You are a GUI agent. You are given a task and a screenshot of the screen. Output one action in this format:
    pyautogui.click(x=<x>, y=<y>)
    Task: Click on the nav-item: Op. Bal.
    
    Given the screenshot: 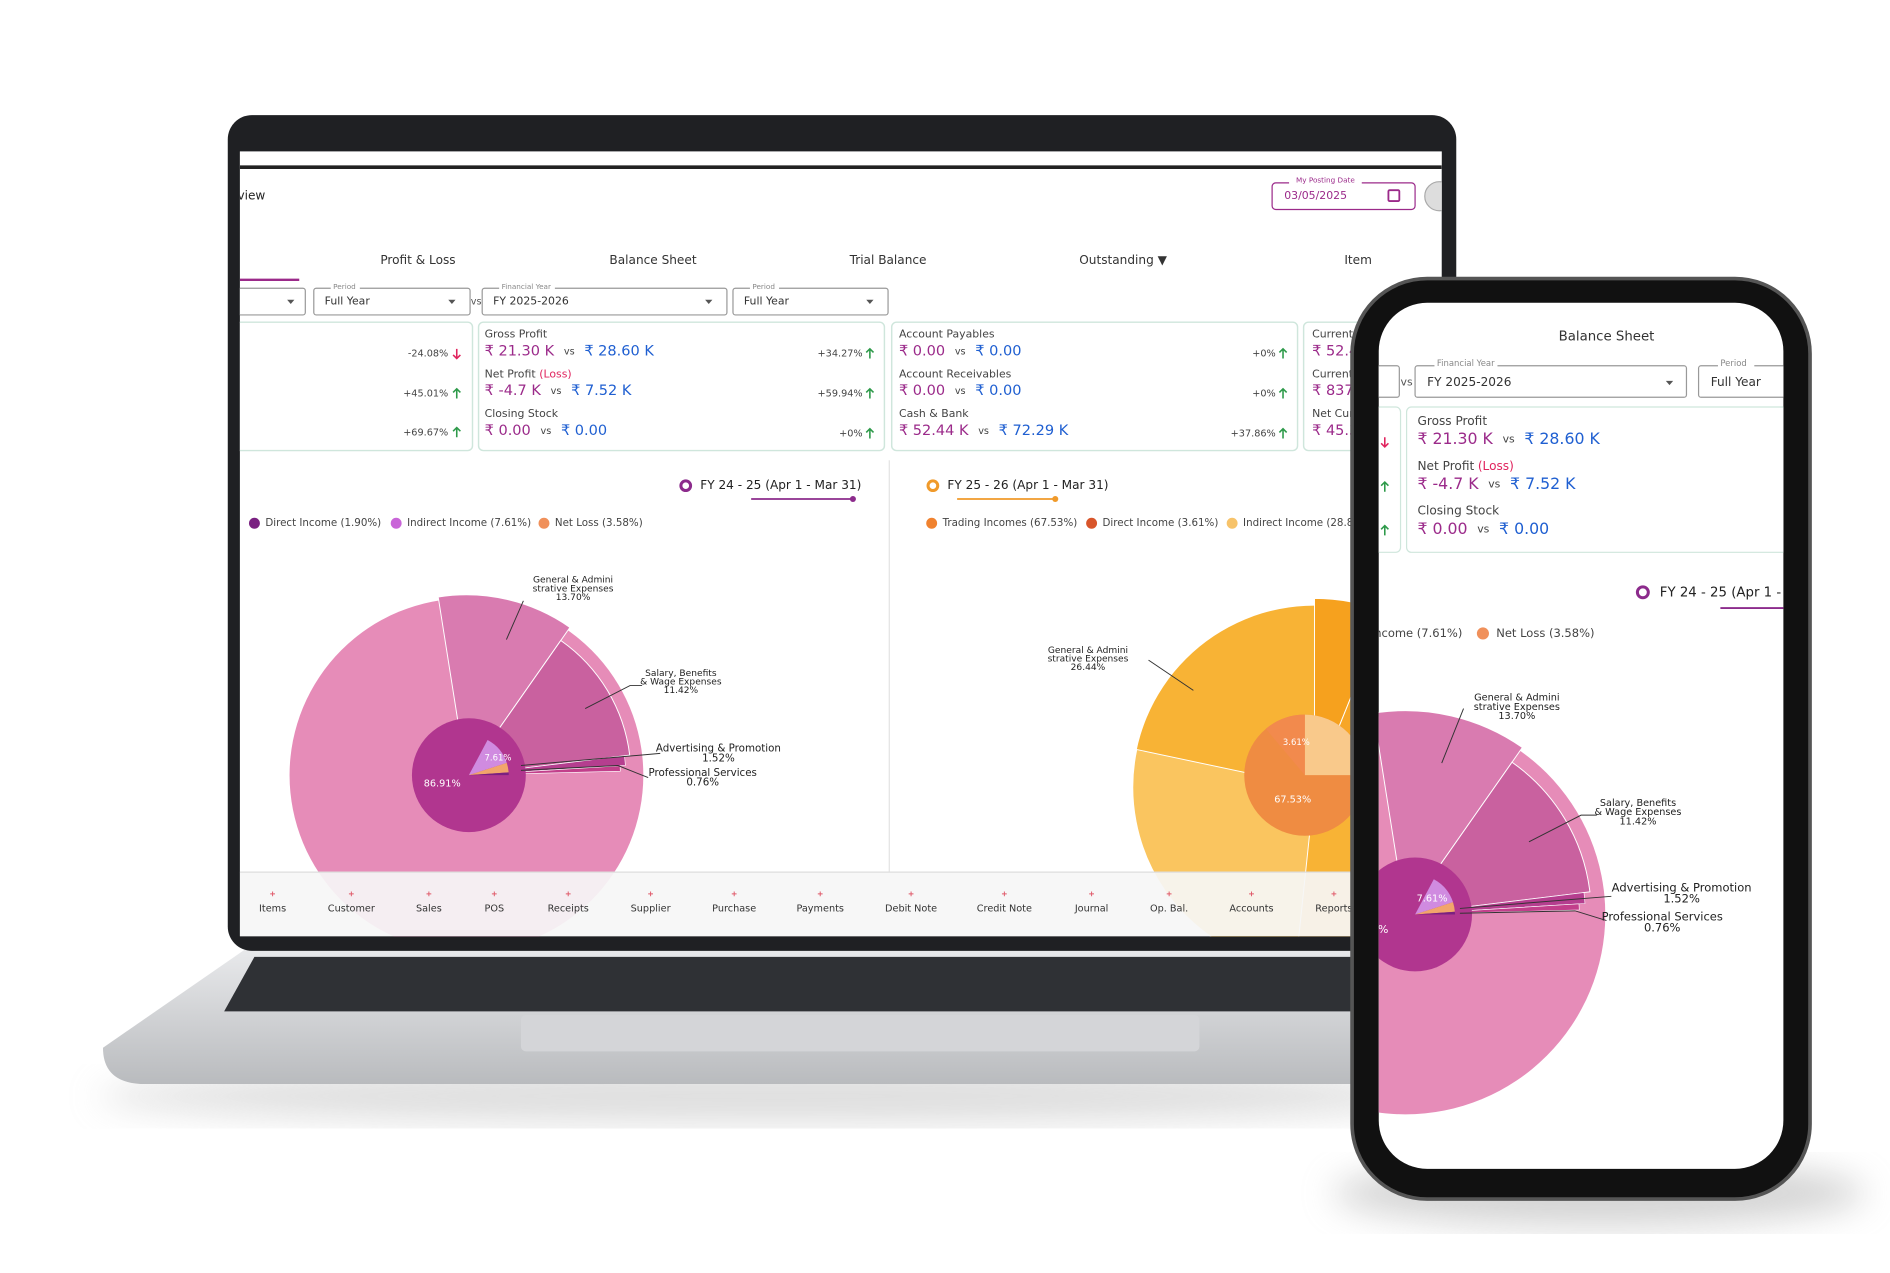 What is the action you would take?
    pyautogui.click(x=1169, y=908)
    